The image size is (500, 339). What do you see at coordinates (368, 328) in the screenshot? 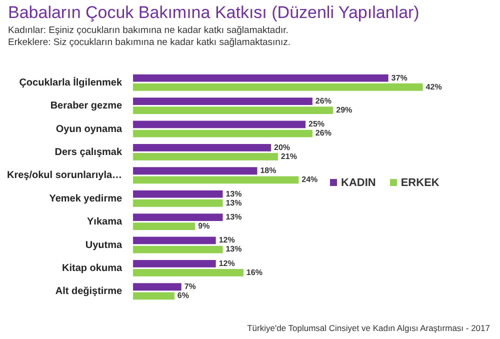
I see `text: Türkiye'de Toplumsal Cinsiyet ve Kadın Algısı Araştırması - 2017` at bounding box center [368, 328].